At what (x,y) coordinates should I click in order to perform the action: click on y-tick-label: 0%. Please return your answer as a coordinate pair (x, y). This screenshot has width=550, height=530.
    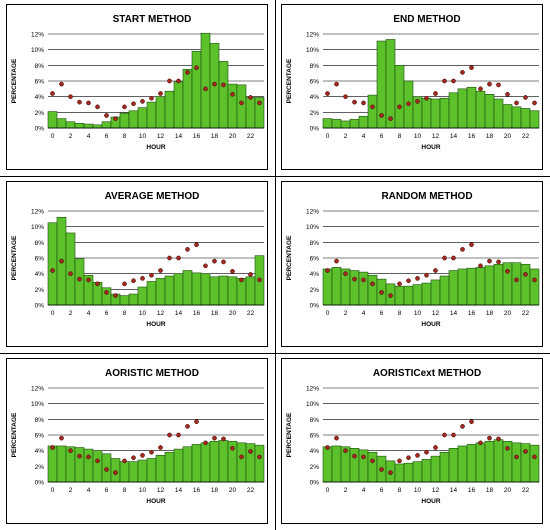
    Looking at the image, I should click on (315, 306).